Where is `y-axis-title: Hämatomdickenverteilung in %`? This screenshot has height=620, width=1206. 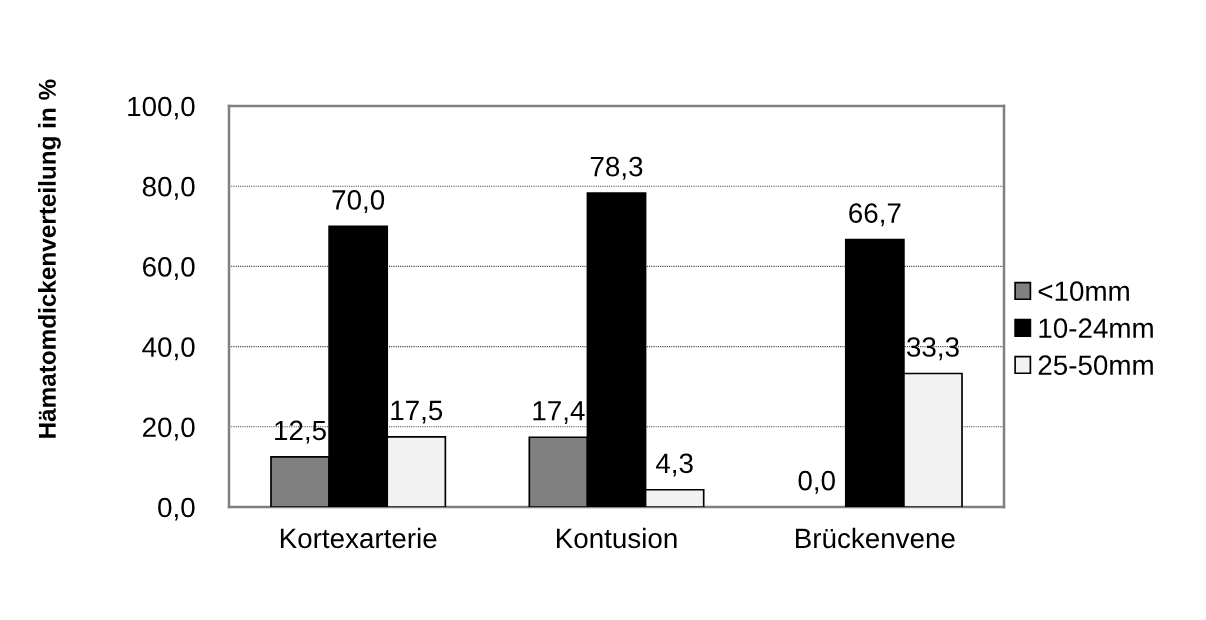
y-axis-title: Hämatomdickenverteilung in % is located at coordinates (49, 258).